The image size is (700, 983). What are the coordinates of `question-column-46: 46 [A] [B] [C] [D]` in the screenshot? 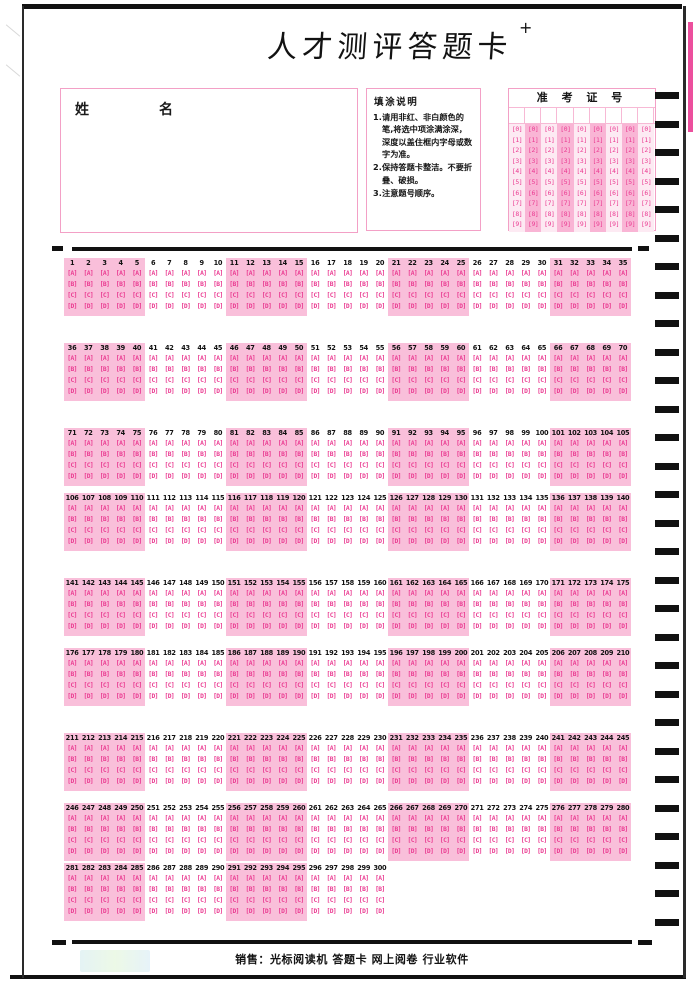 It's located at (234, 370).